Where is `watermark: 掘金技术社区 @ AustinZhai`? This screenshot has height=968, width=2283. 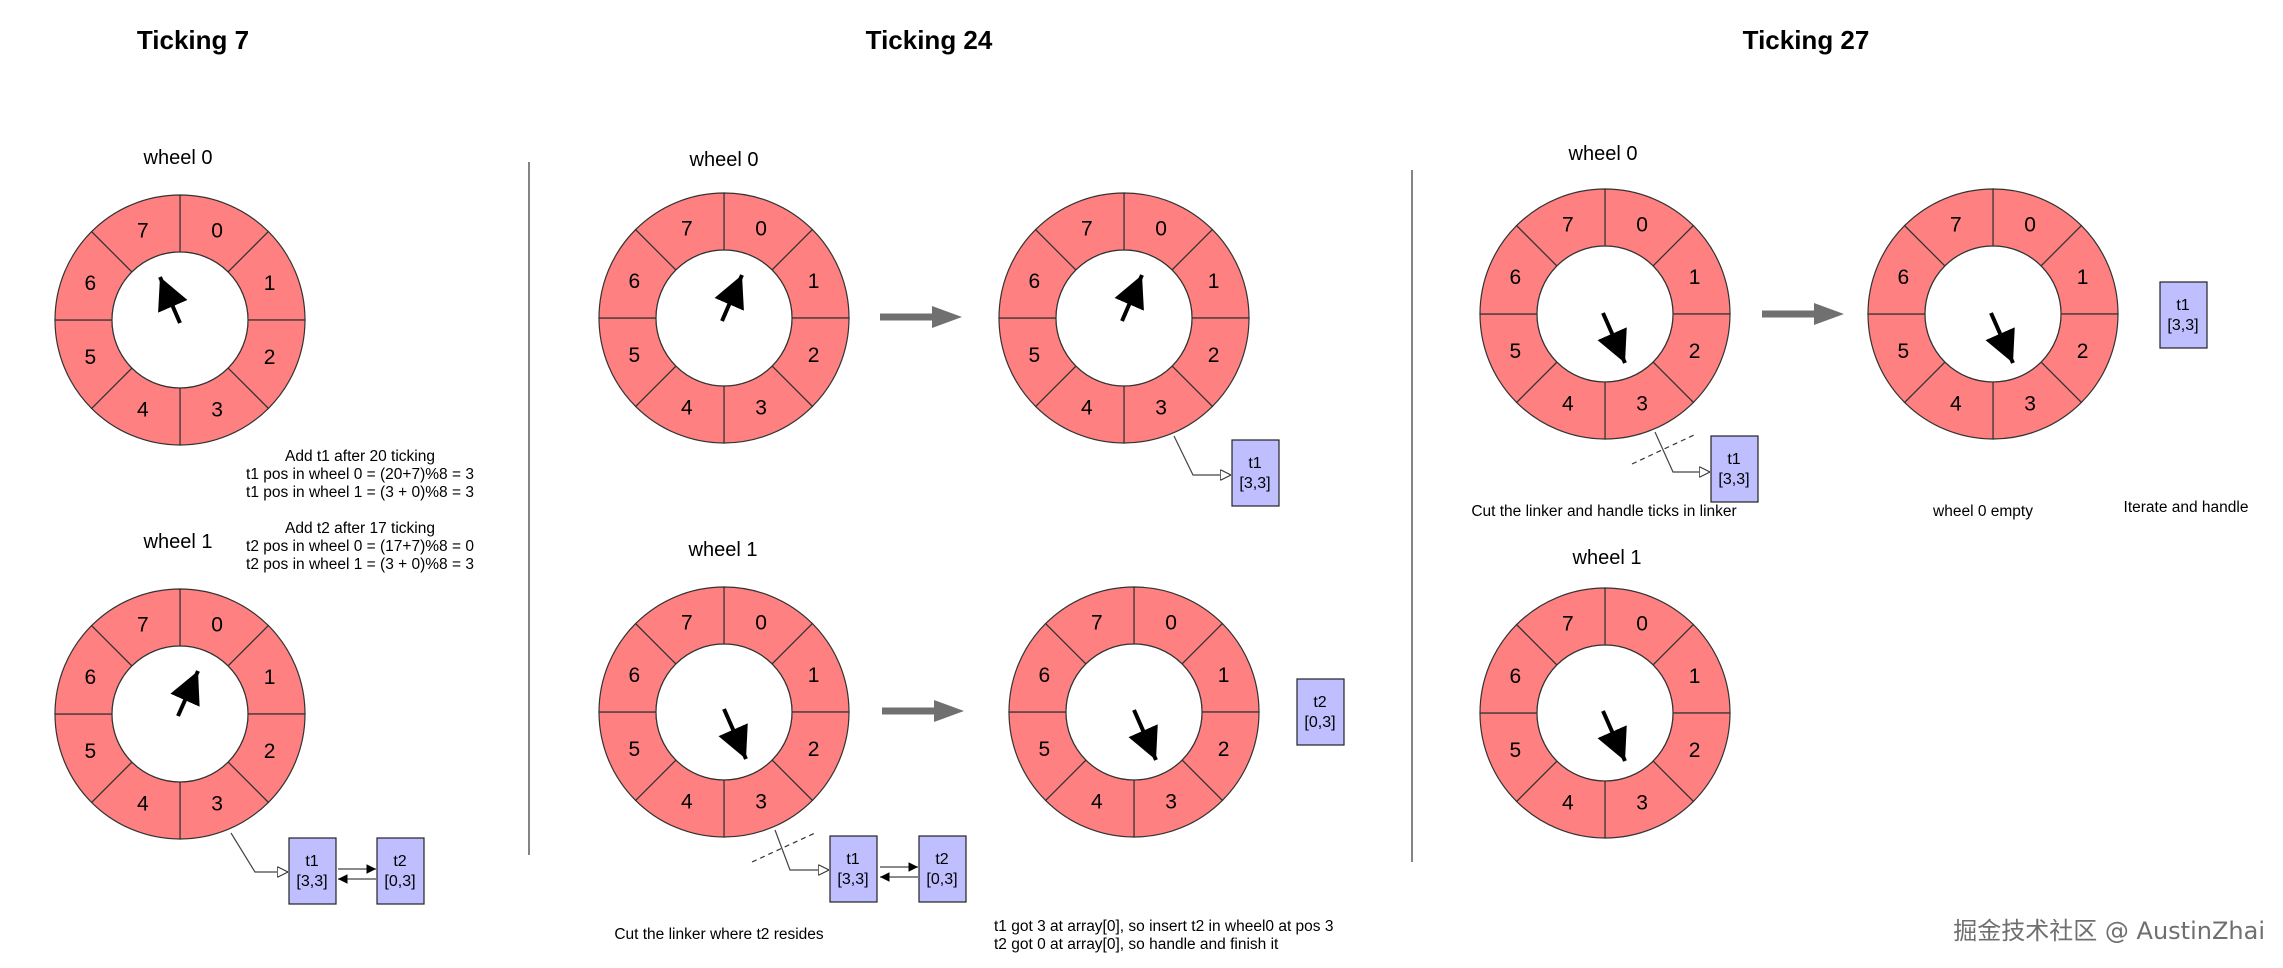
watermark: 掘金技术社区 @ AustinZhai is located at coordinates (2109, 931).